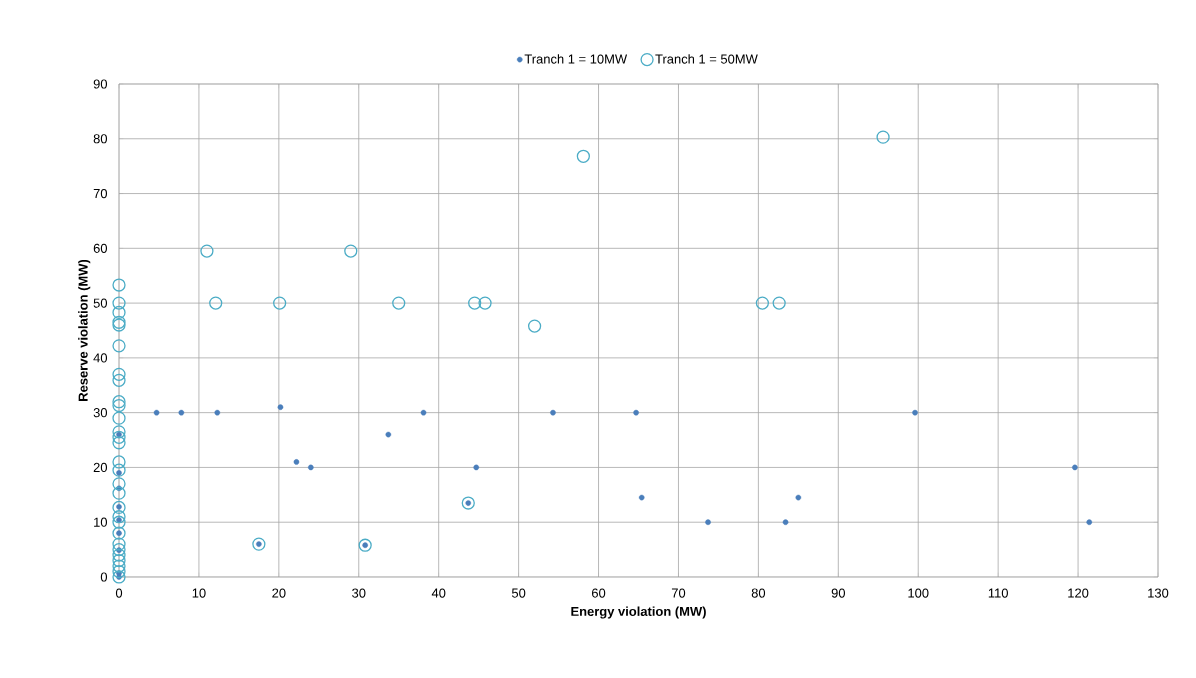  What do you see at coordinates (279, 593) in the screenshot?
I see `x-tick-label: 20` at bounding box center [279, 593].